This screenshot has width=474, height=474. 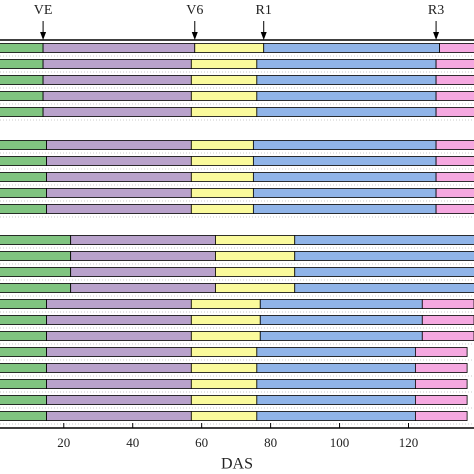 What do you see at coordinates (63, 442) in the screenshot?
I see `x-tick-label: 20` at bounding box center [63, 442].